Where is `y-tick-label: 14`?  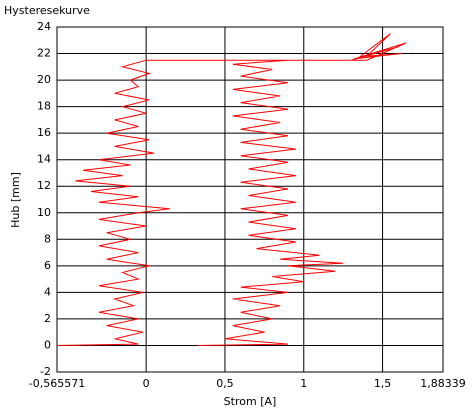
y-tick-label: 14 is located at coordinates (44, 159).